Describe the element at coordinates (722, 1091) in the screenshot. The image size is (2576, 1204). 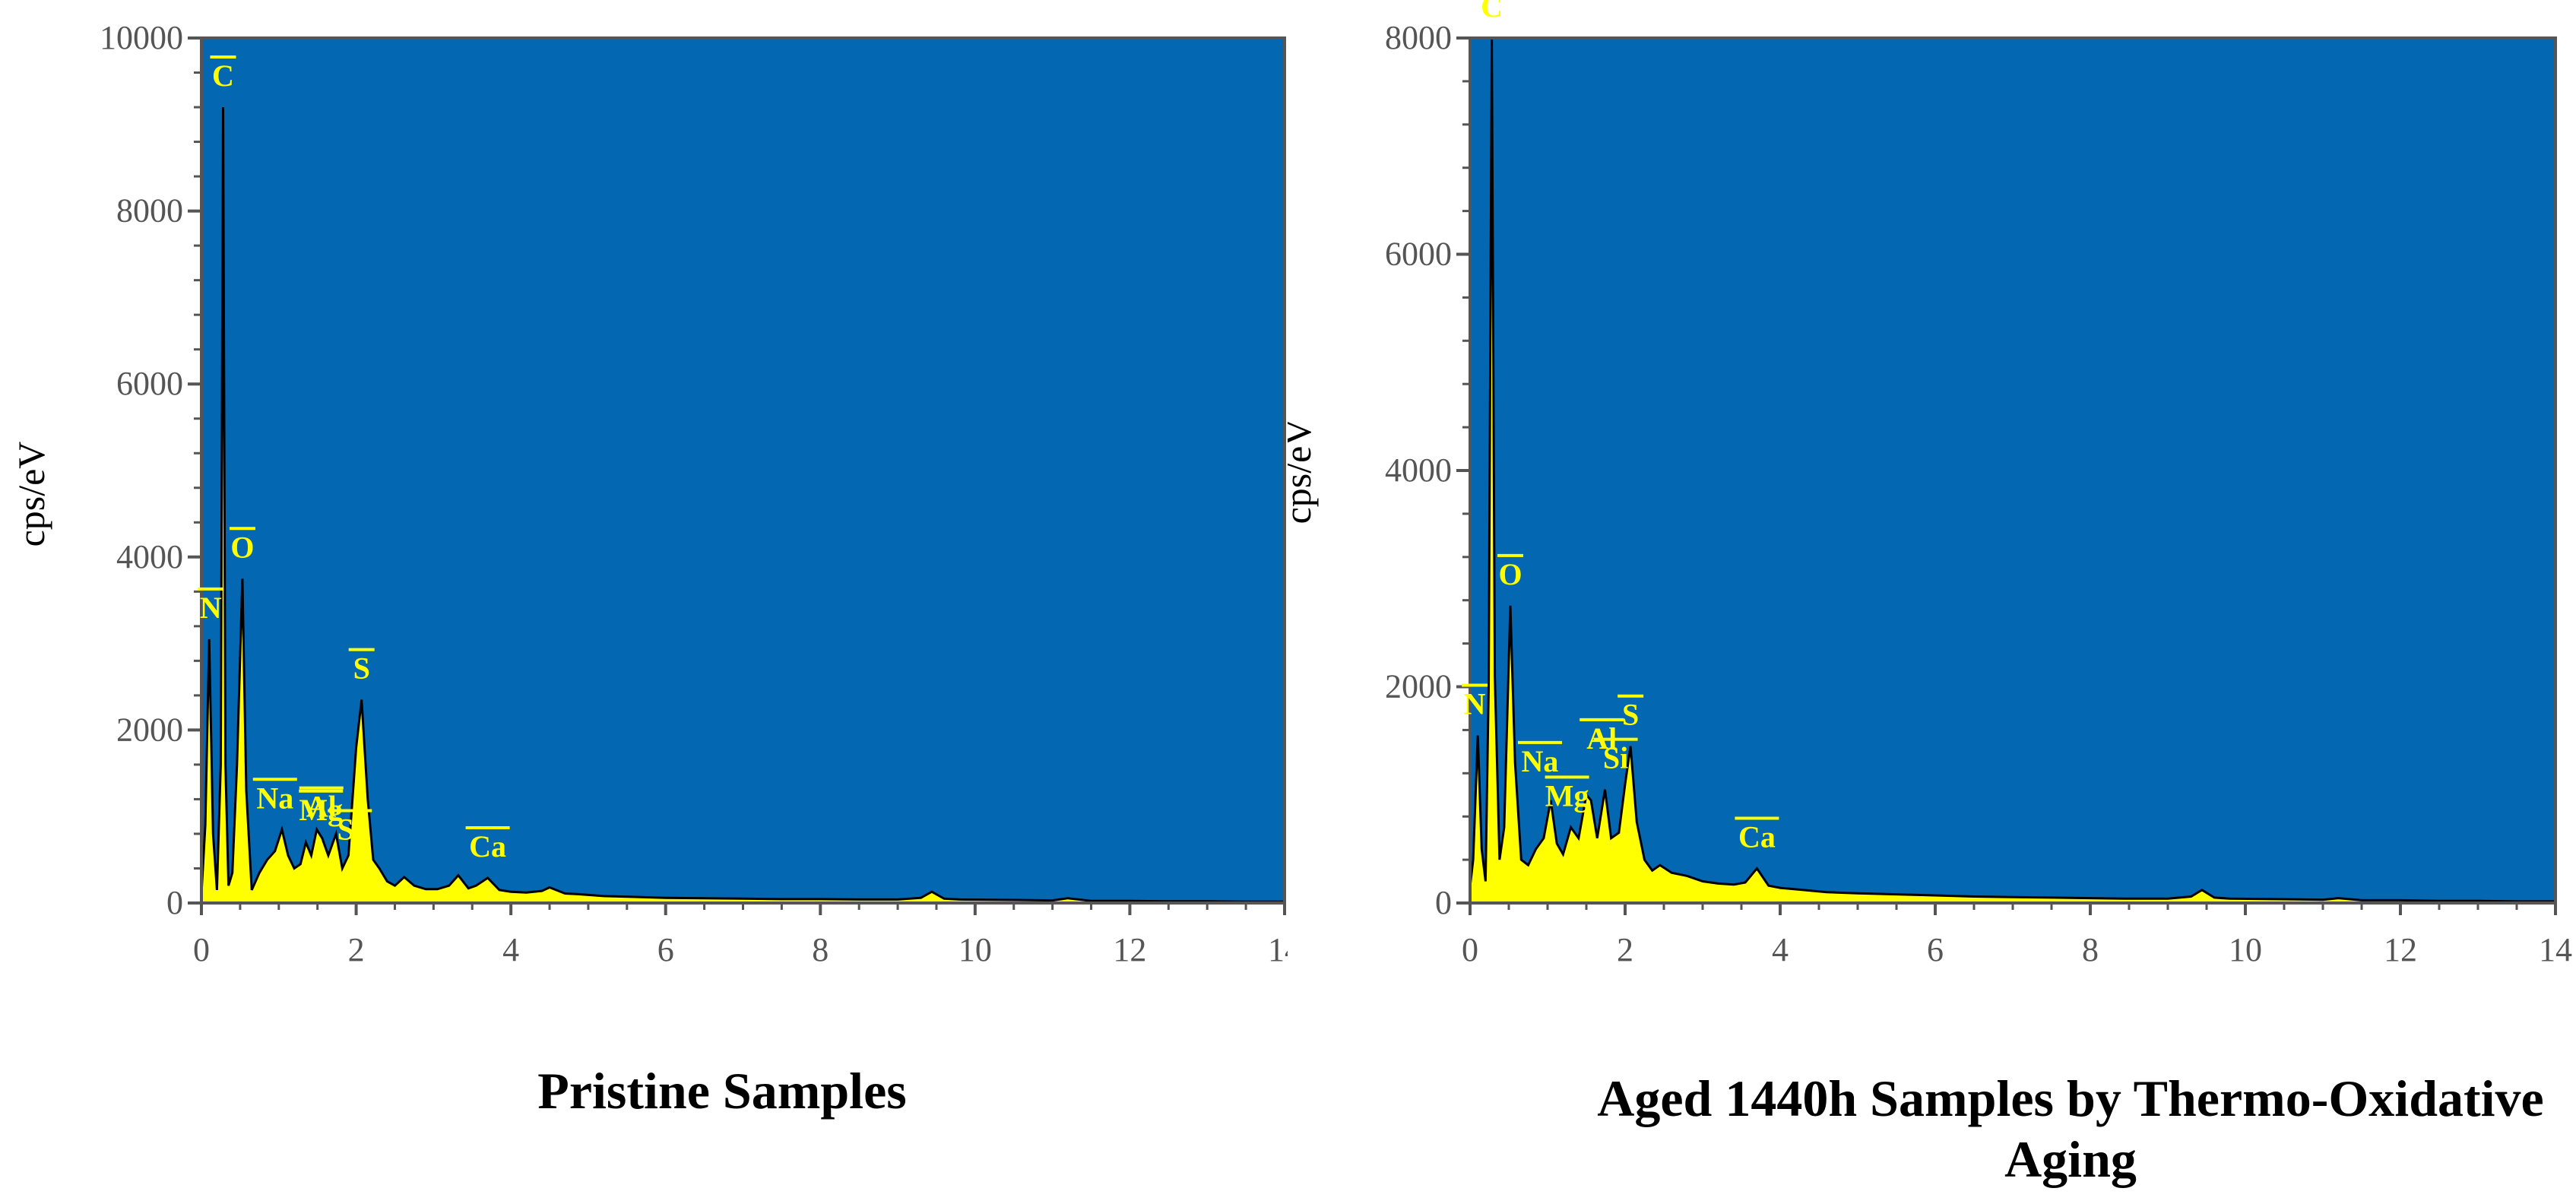
I see `chart-title-pristine: Pristine Samples` at that location.